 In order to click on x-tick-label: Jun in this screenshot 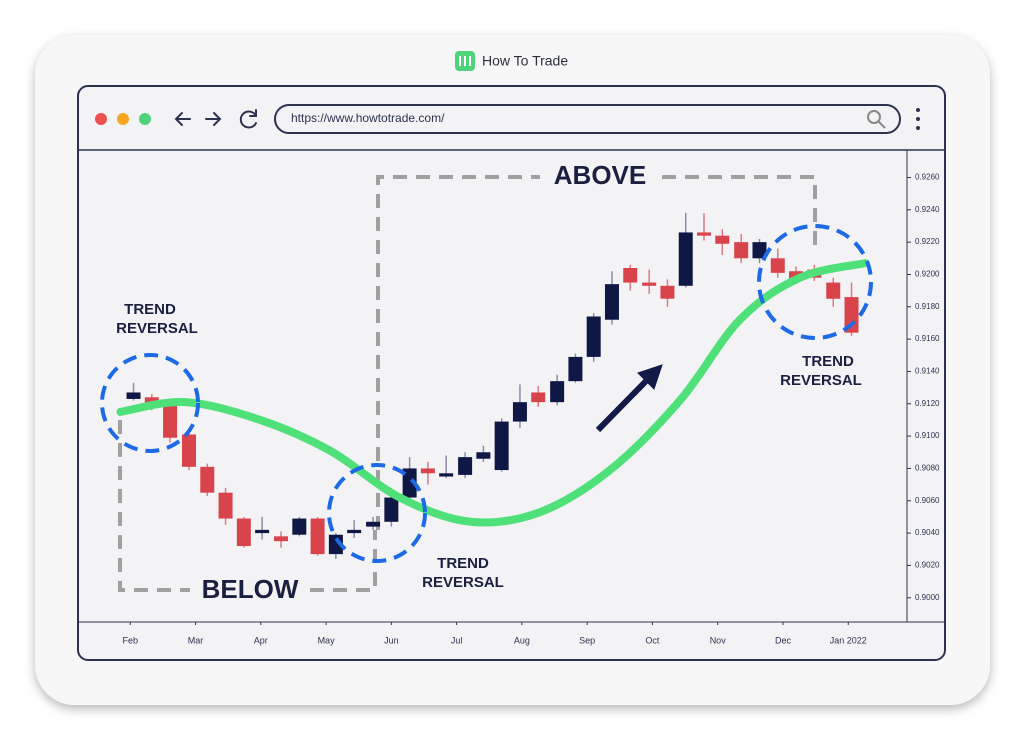, I will do `click(391, 640)`.